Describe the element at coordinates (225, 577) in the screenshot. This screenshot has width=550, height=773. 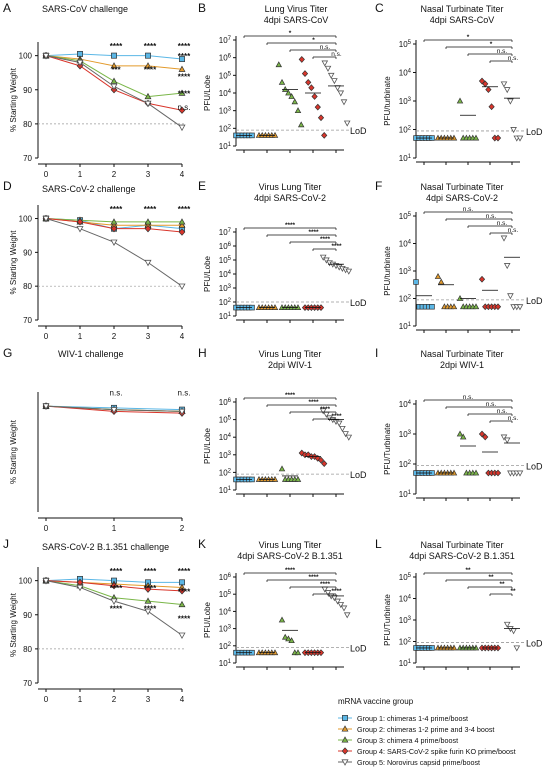
I see `y-tick-label-K: 106` at that location.